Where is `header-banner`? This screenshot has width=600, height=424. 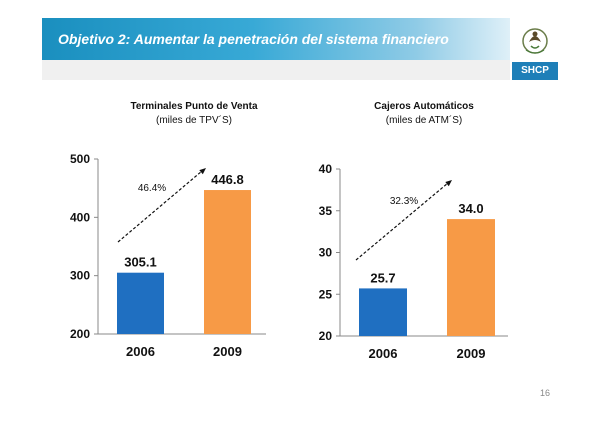
header-banner is located at coordinates (276, 39).